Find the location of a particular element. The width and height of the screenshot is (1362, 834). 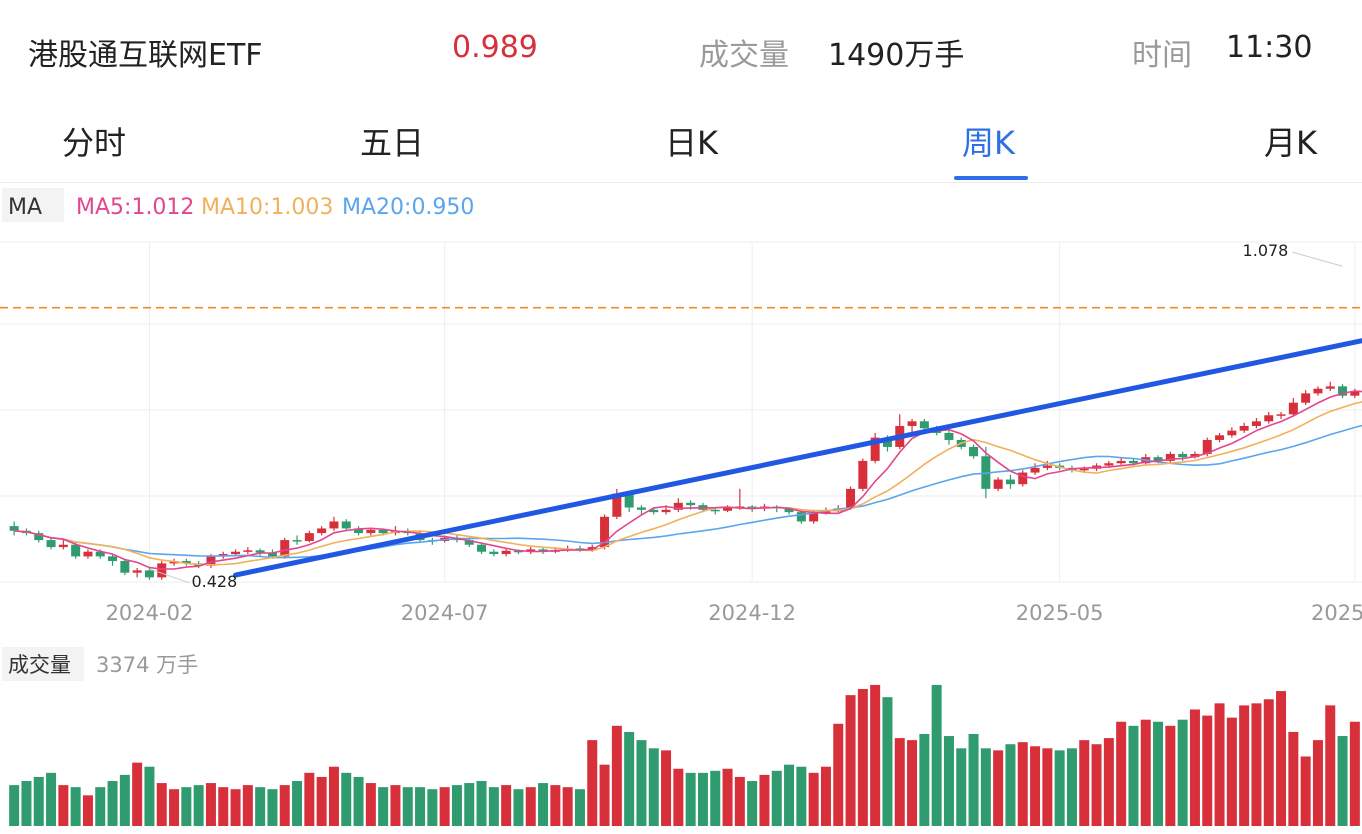

period-tabs: 分时 五日 日K 周K 月K is located at coordinates (681, 141).